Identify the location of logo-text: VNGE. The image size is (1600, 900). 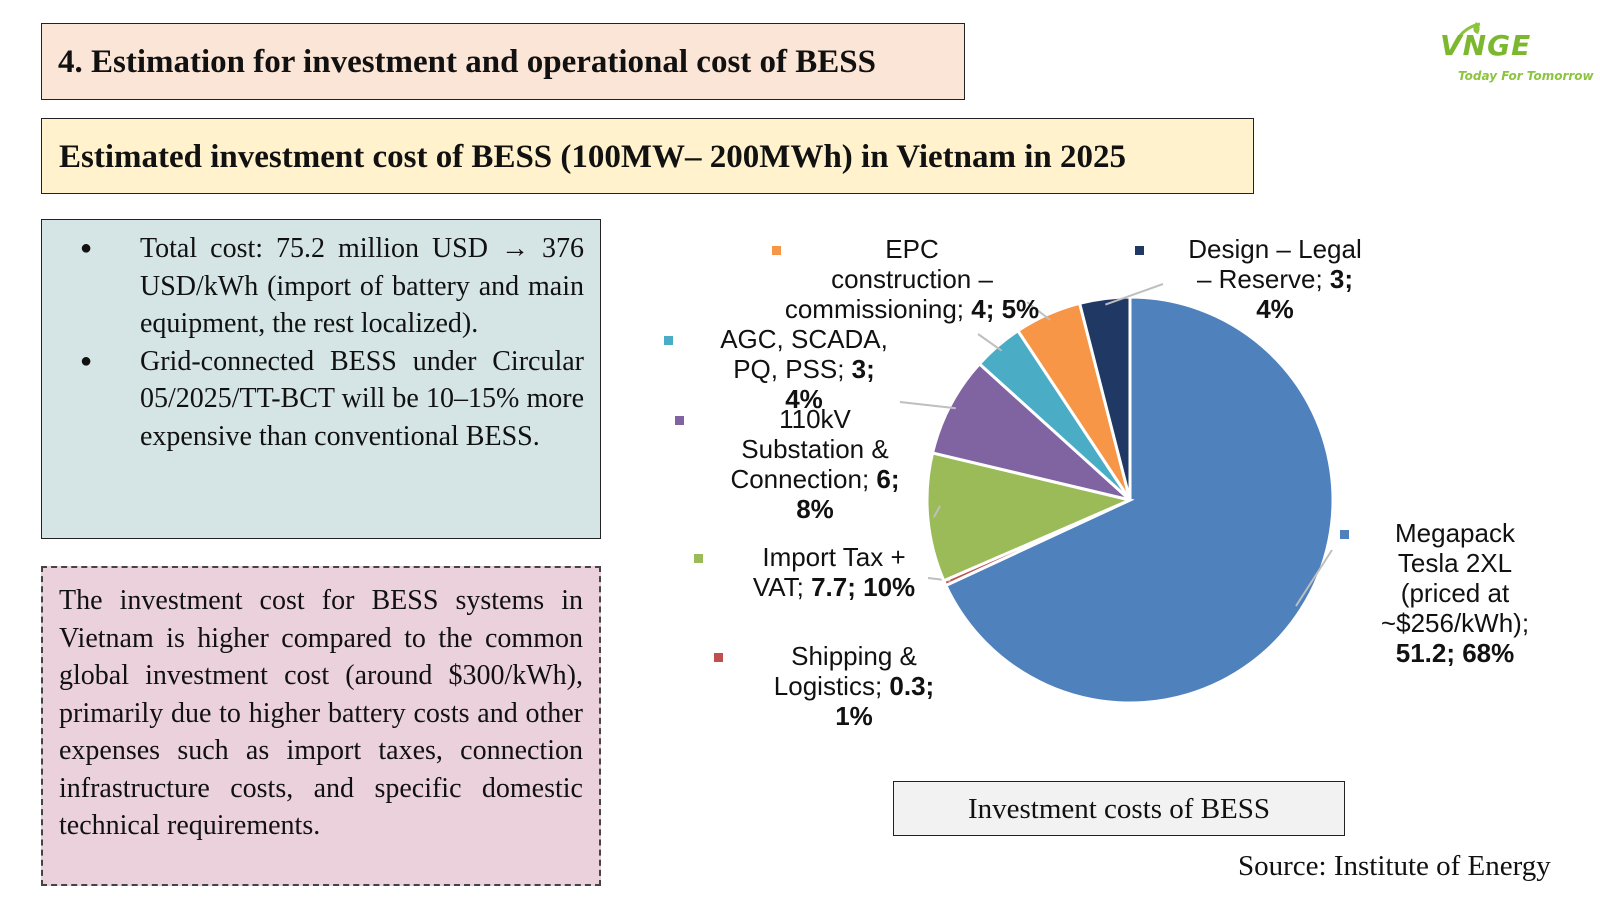
(1486, 45).